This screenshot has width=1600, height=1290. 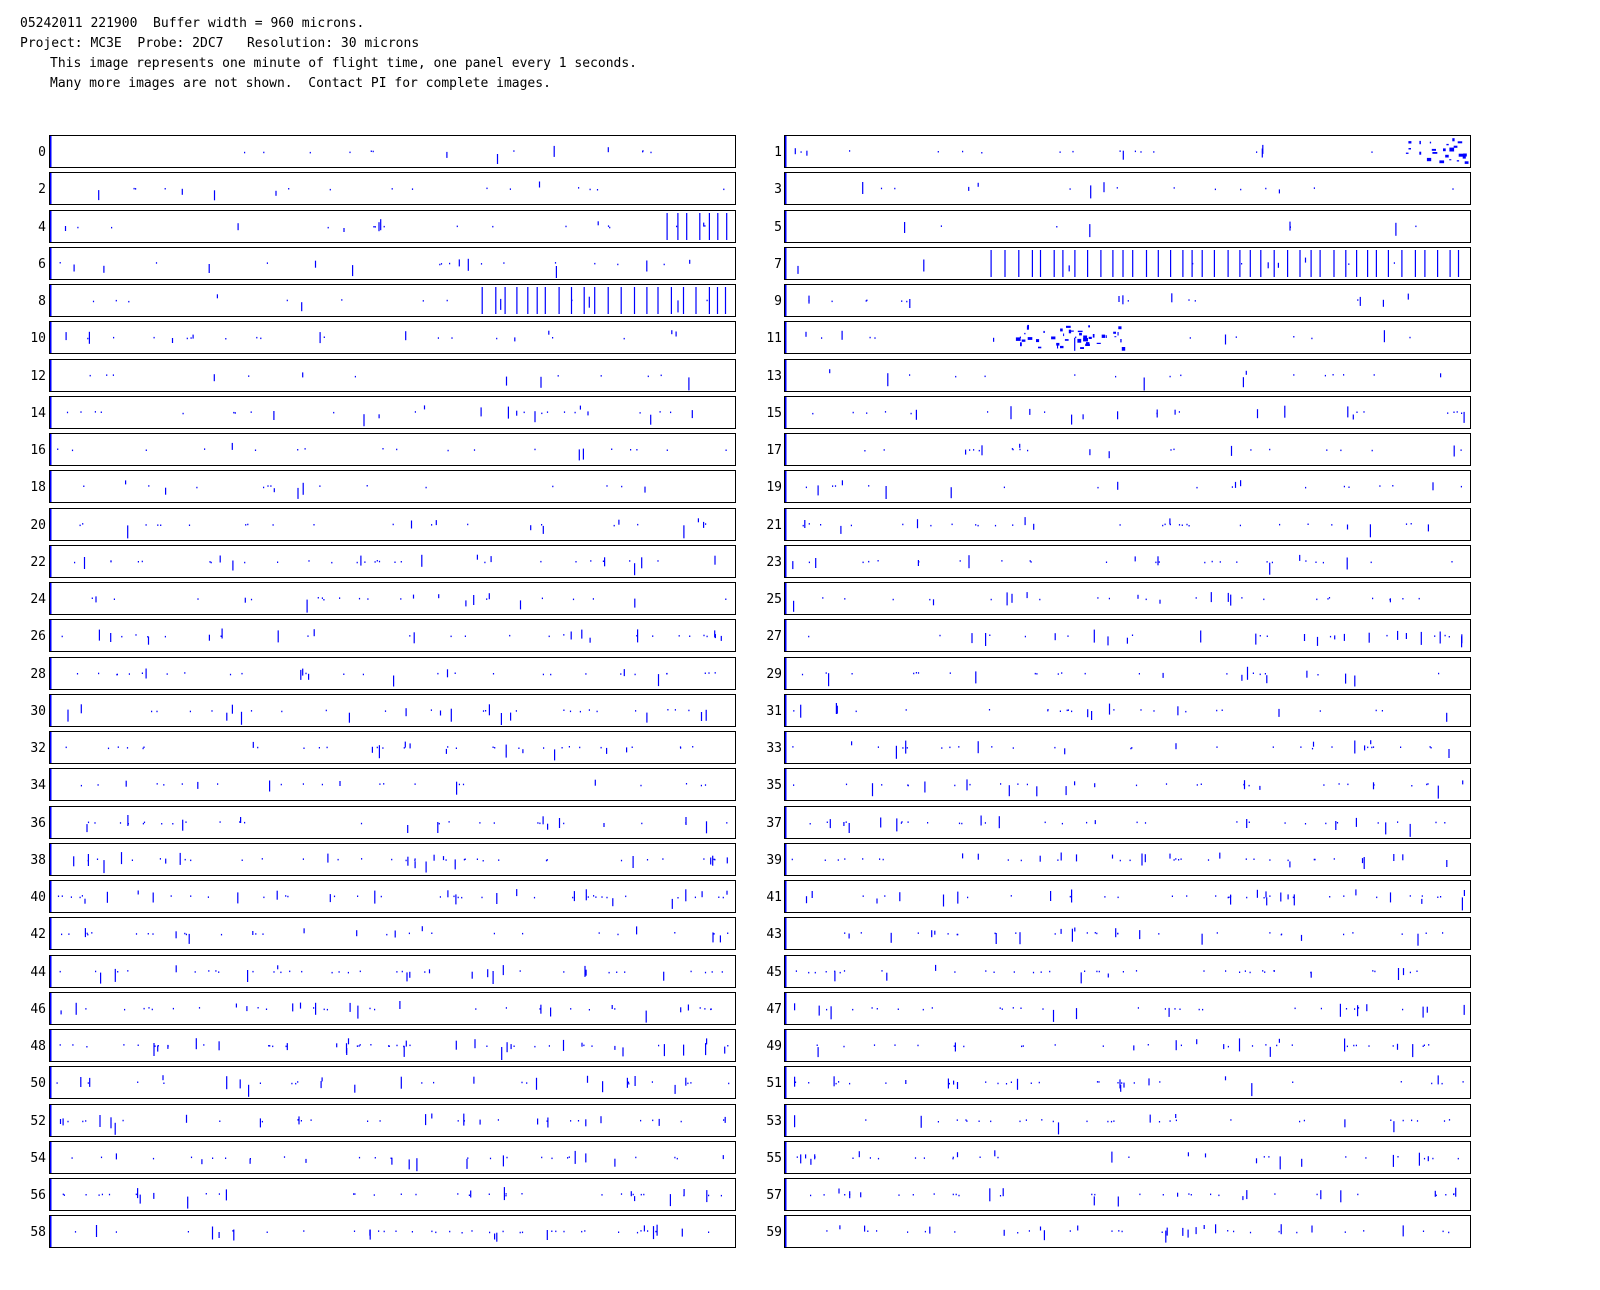 What do you see at coordinates (38, 562) in the screenshot?
I see `panel-label-22: 22` at bounding box center [38, 562].